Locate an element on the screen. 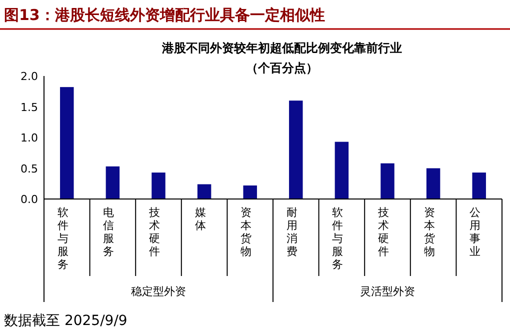 This screenshot has height=333, width=510. y-axis-title: （个百分点） is located at coordinates (282, 68).